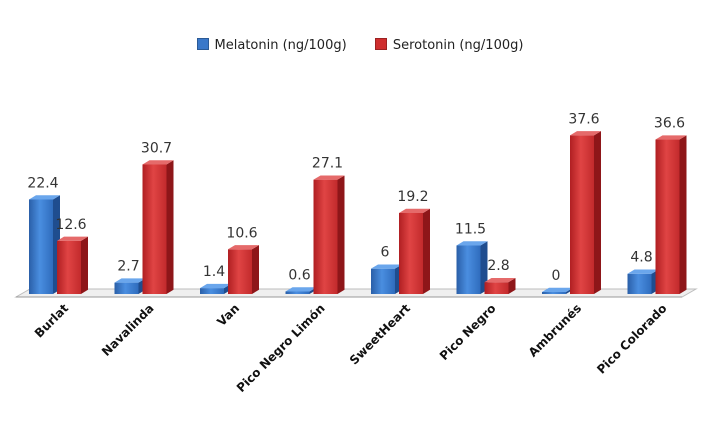  I want to click on value-label-melatonin-3: 0.6, so click(299, 275).